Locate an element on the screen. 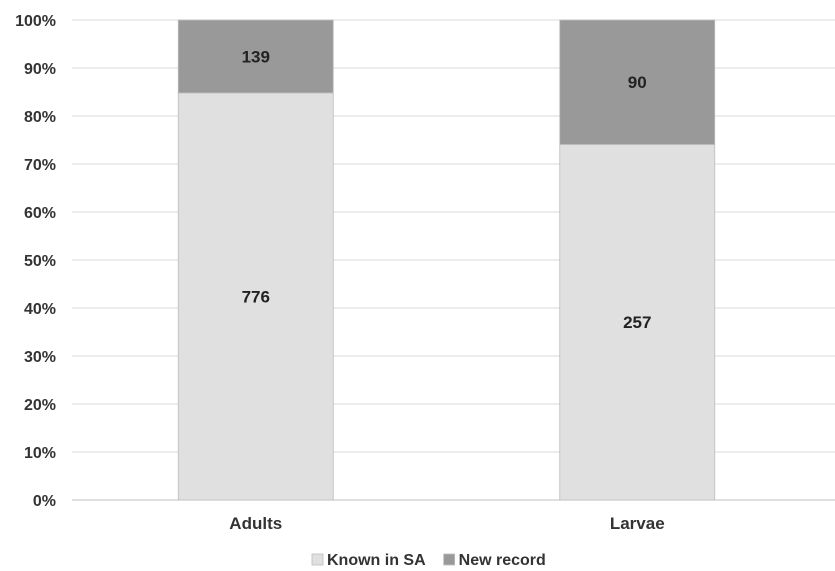 This screenshot has width=835, height=571. y-tick-label: 100% is located at coordinates (35, 21).